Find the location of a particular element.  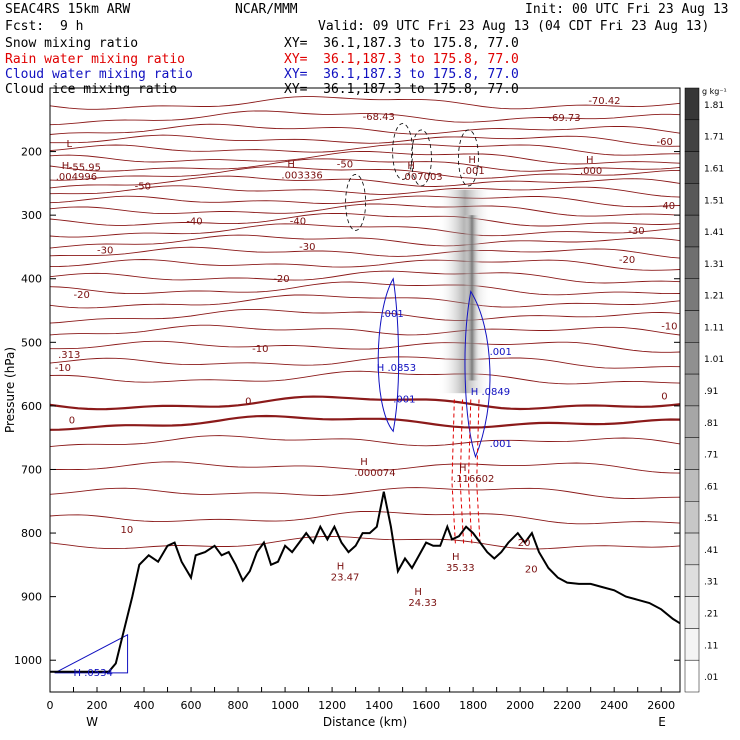

extremum-value: .116602 is located at coordinates (473, 479).